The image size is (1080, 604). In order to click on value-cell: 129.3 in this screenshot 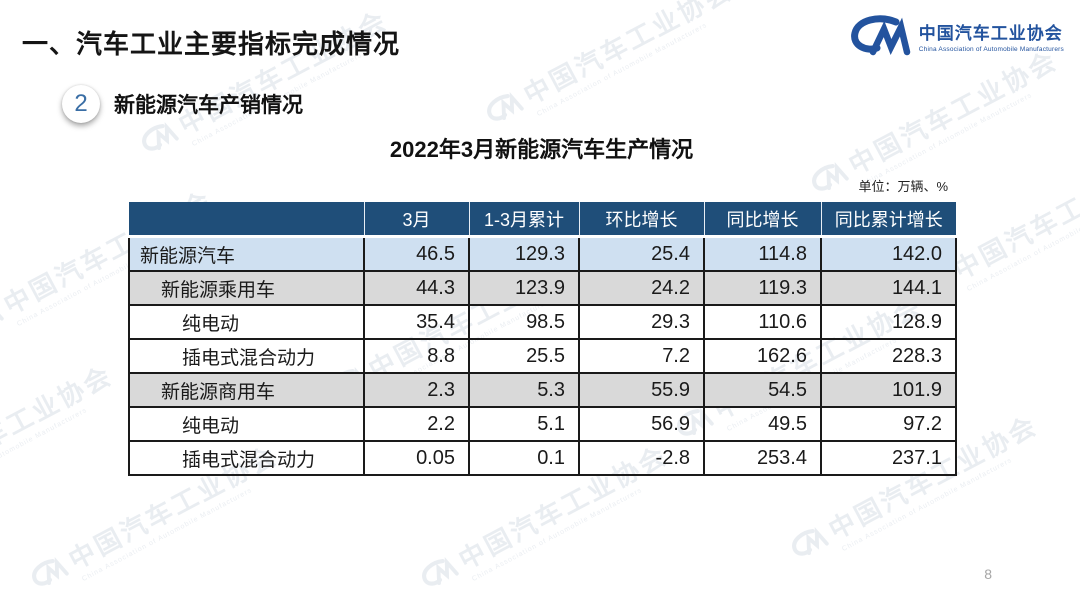, I will do `click(524, 253)`.